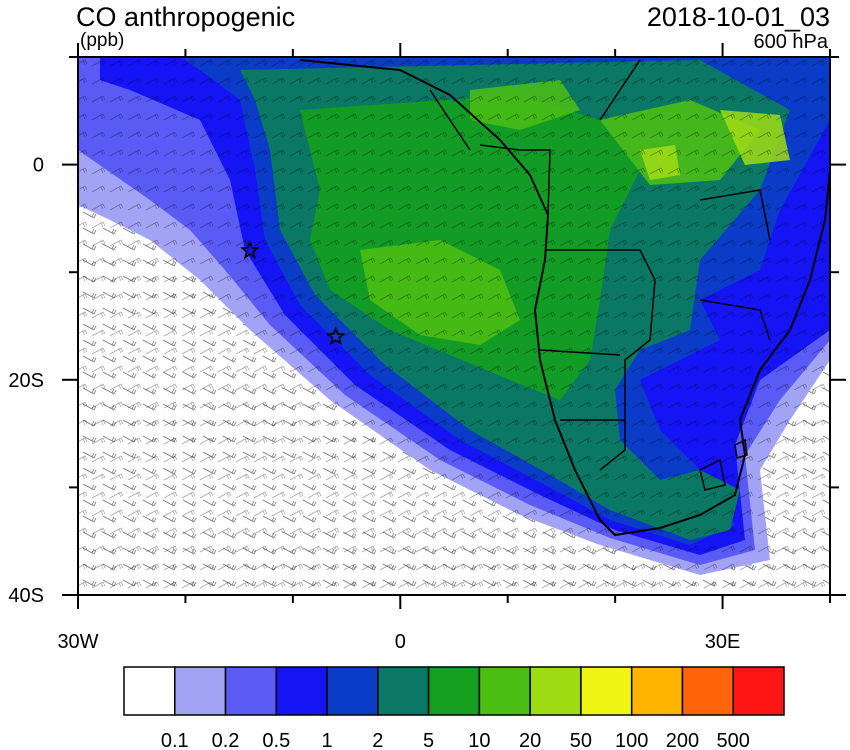 The height and width of the screenshot is (750, 850). I want to click on units-label: (ppb), so click(102, 40).